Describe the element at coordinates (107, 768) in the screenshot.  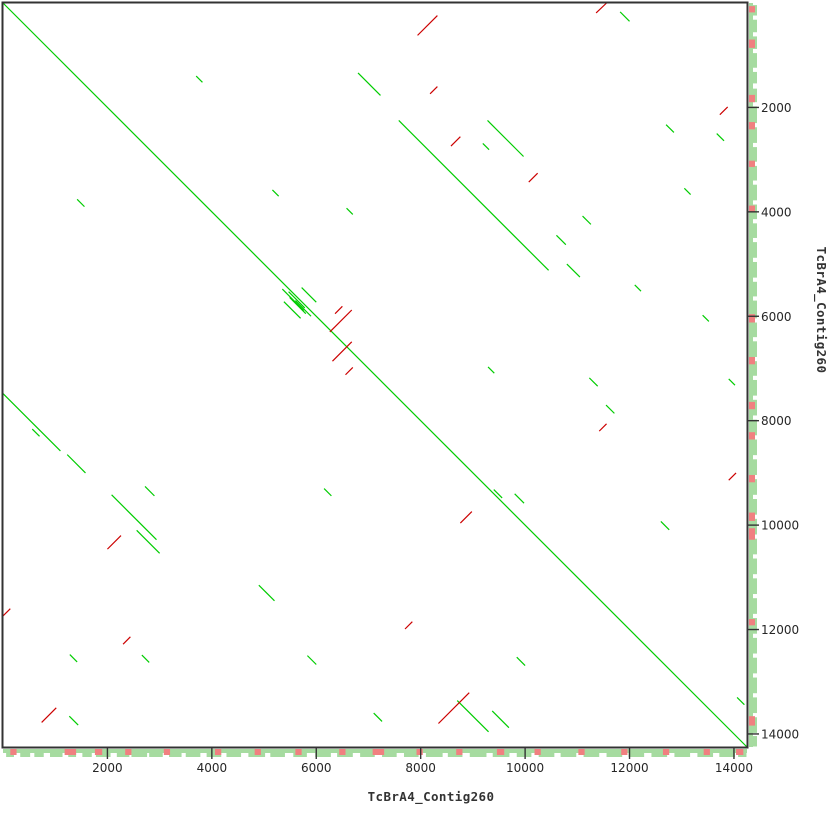
I see `x-tick-label: 2000` at that location.